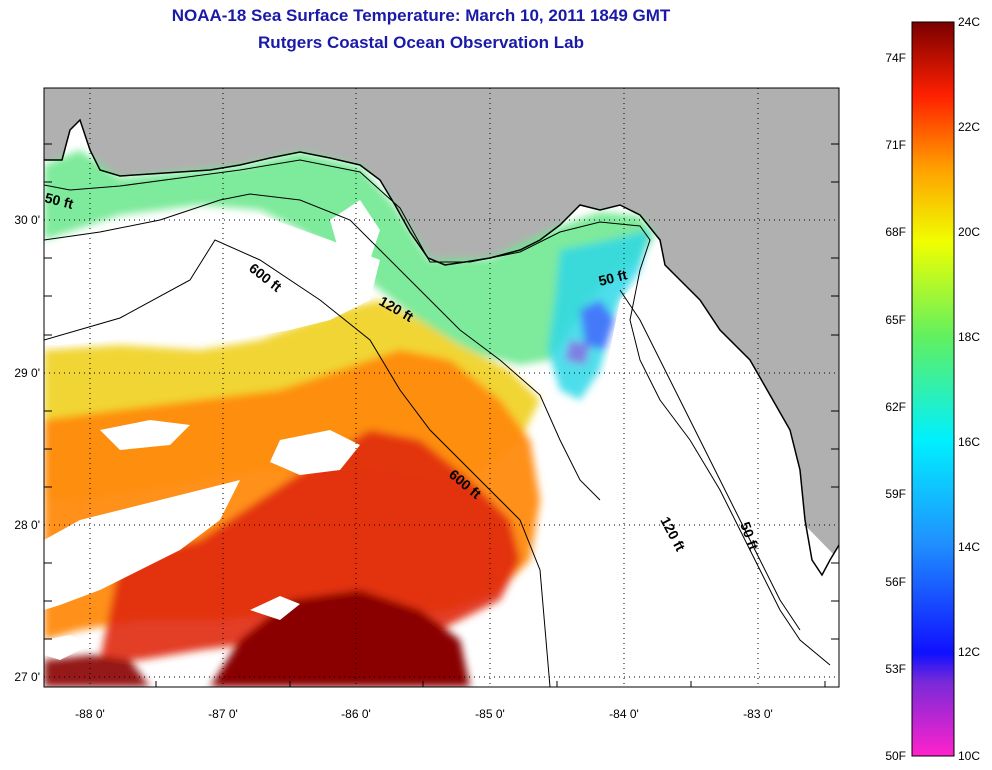  What do you see at coordinates (933, 389) in the screenshot?
I see `colorbar` at bounding box center [933, 389].